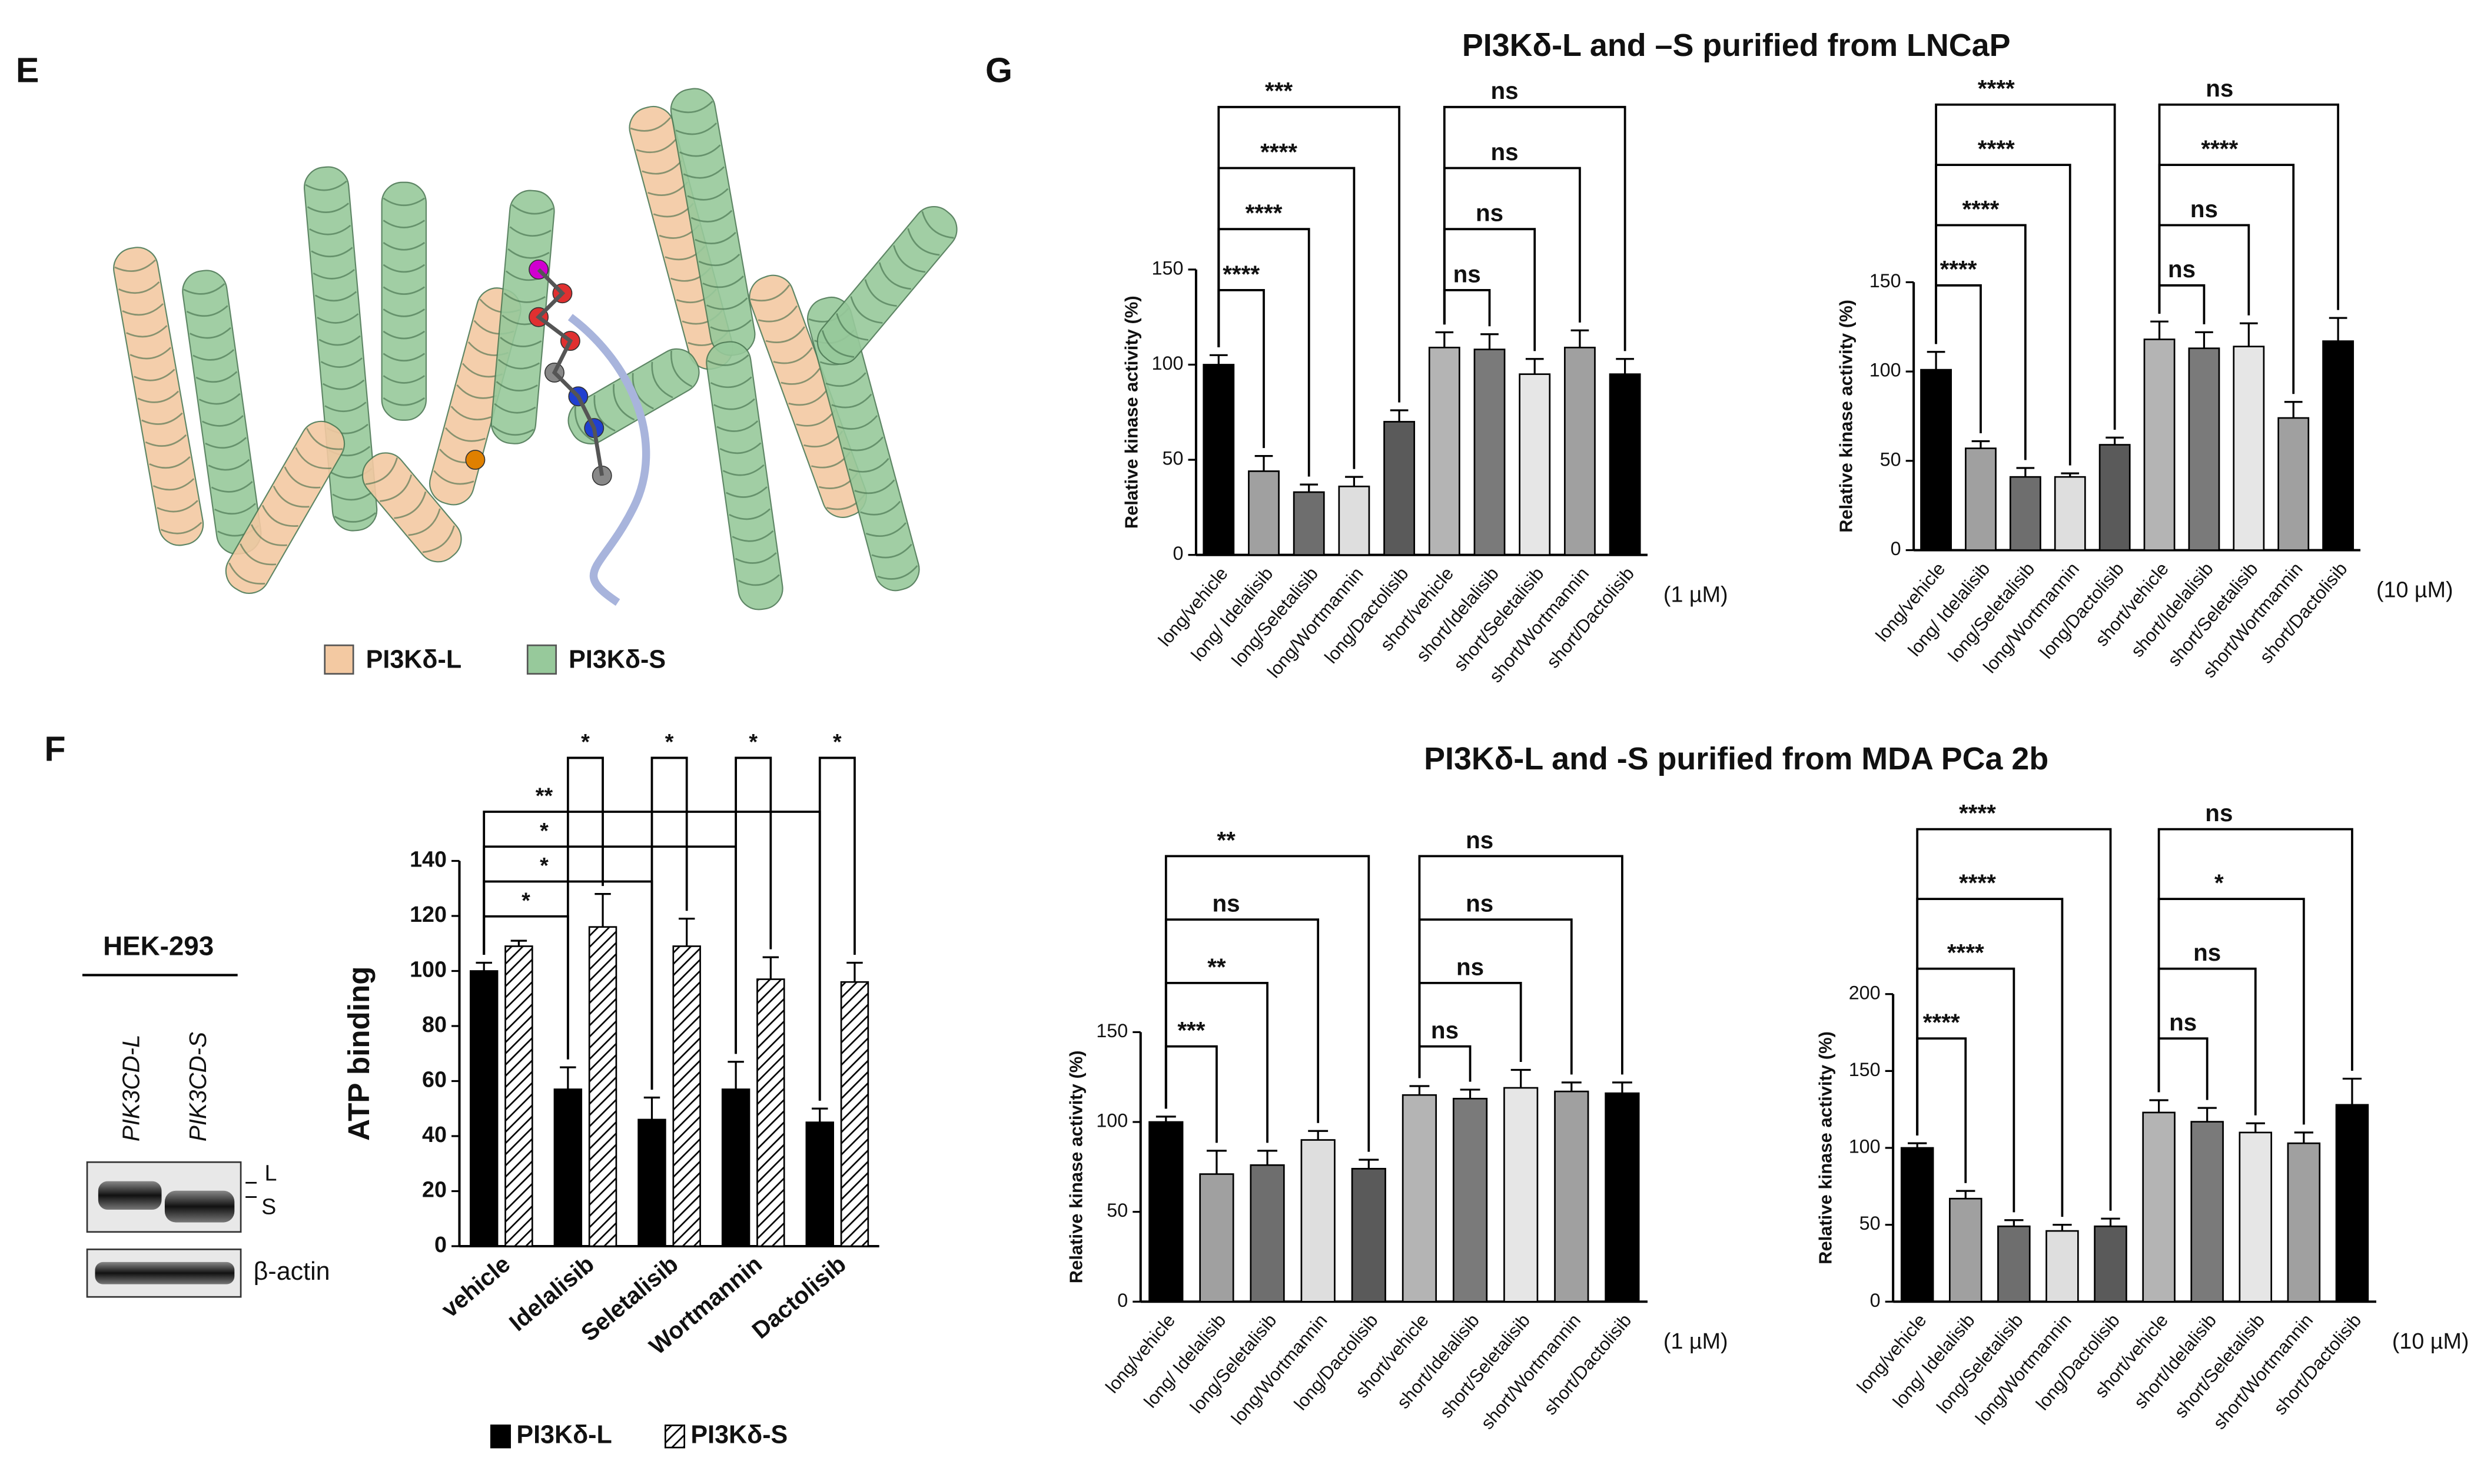  What do you see at coordinates (413, 660) in the screenshot?
I see `legend-label: PI3Kδ-L` at bounding box center [413, 660].